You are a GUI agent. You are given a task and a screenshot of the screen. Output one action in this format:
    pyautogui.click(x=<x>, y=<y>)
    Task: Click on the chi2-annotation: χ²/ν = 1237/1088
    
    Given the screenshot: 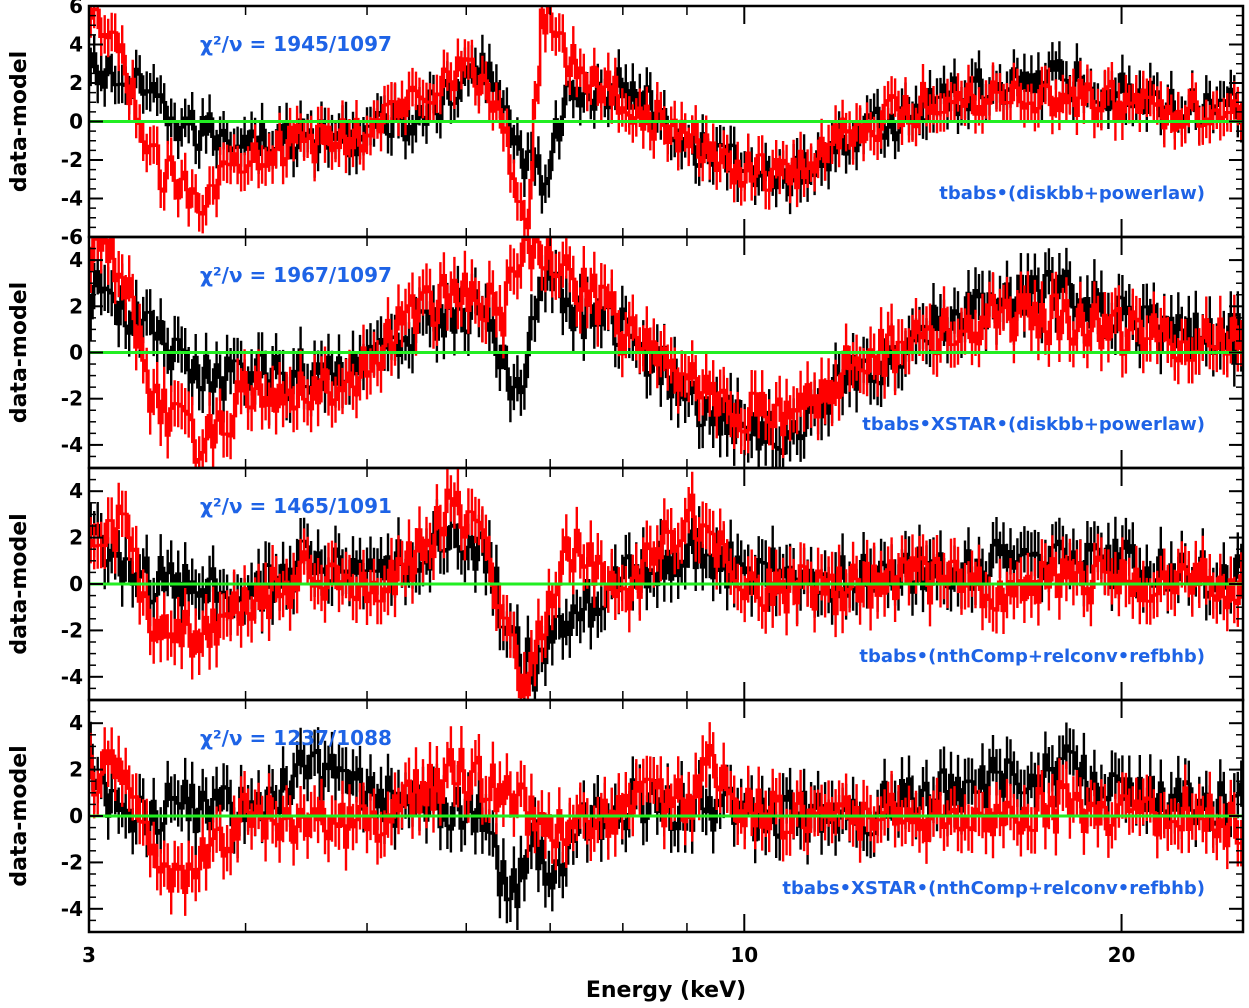 What is the action you would take?
    pyautogui.click(x=296, y=738)
    